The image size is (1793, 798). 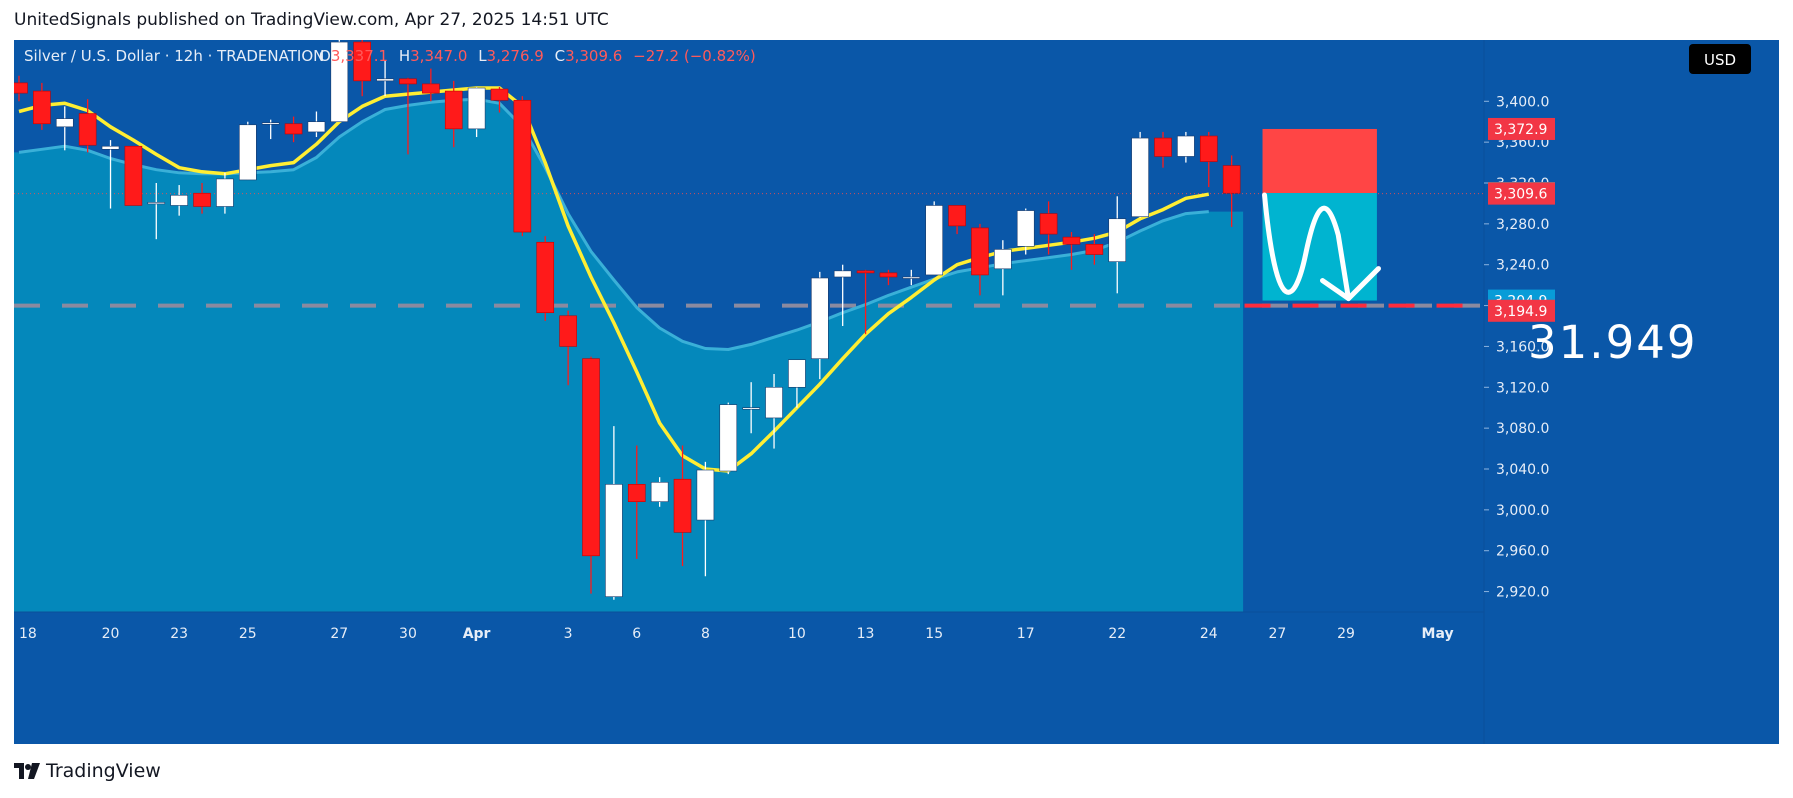 What do you see at coordinates (111, 634) in the screenshot?
I see `time-tick-label: 20` at bounding box center [111, 634].